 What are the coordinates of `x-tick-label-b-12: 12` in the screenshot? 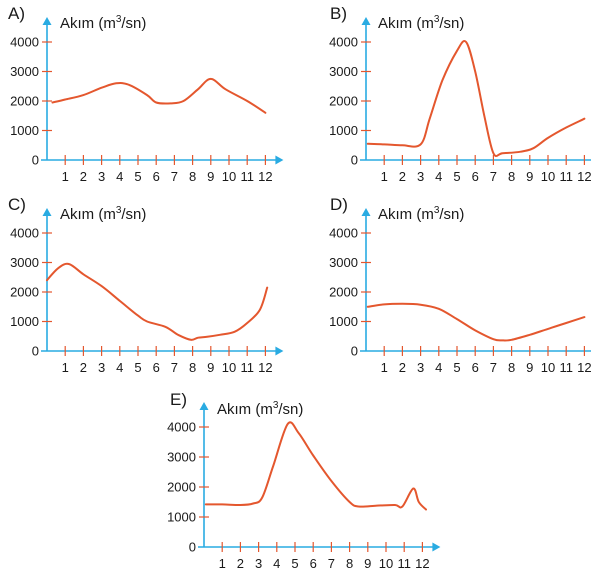 It's located at (584, 176).